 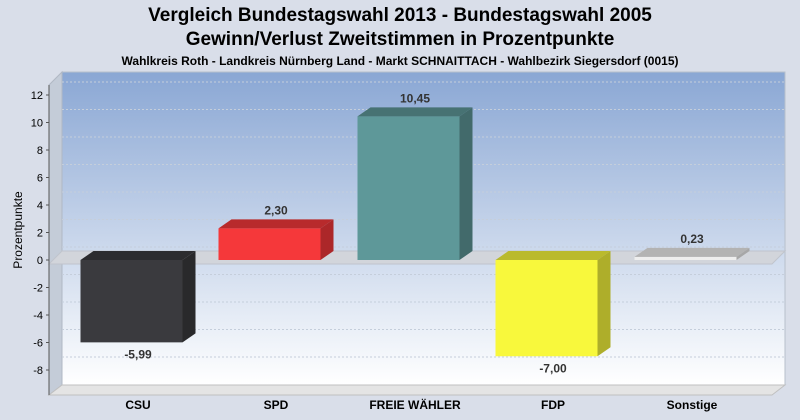 What do you see at coordinates (38, 316) in the screenshot?
I see `y-tick-label: -4` at bounding box center [38, 316].